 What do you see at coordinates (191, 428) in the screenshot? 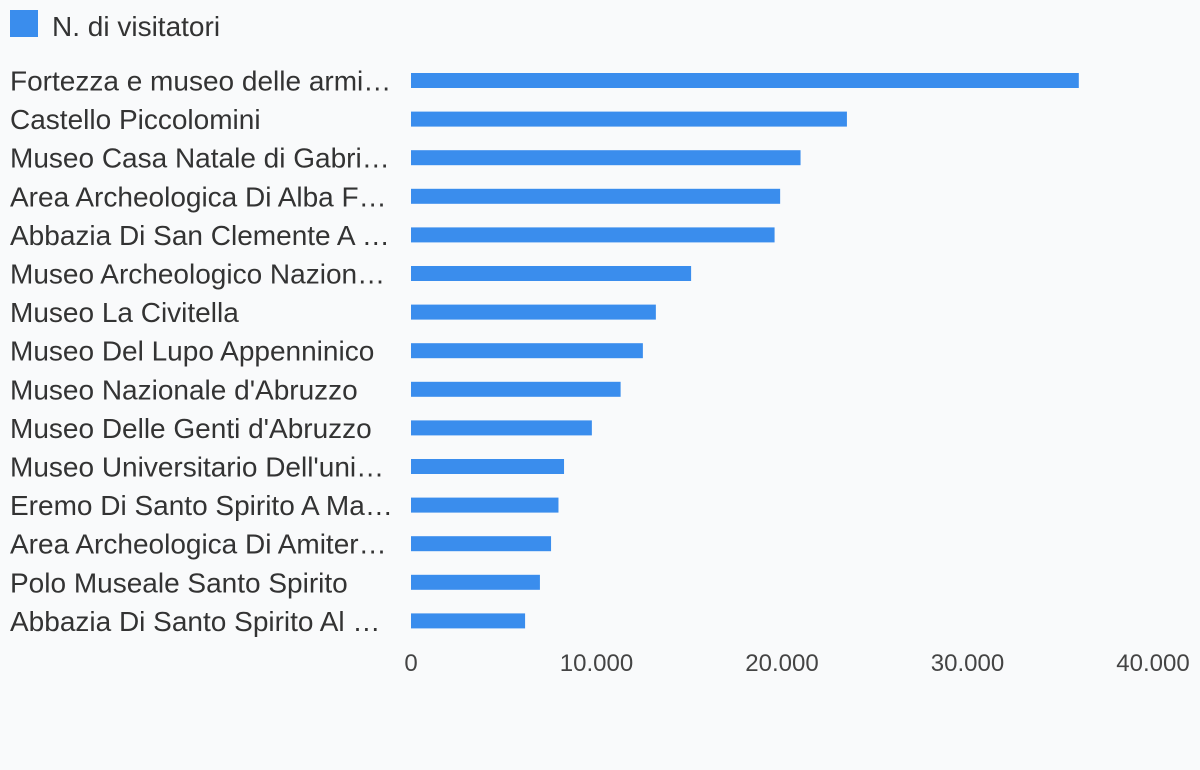
I see `category-label: Museo Delle Genti d'Abruzzo` at bounding box center [191, 428].